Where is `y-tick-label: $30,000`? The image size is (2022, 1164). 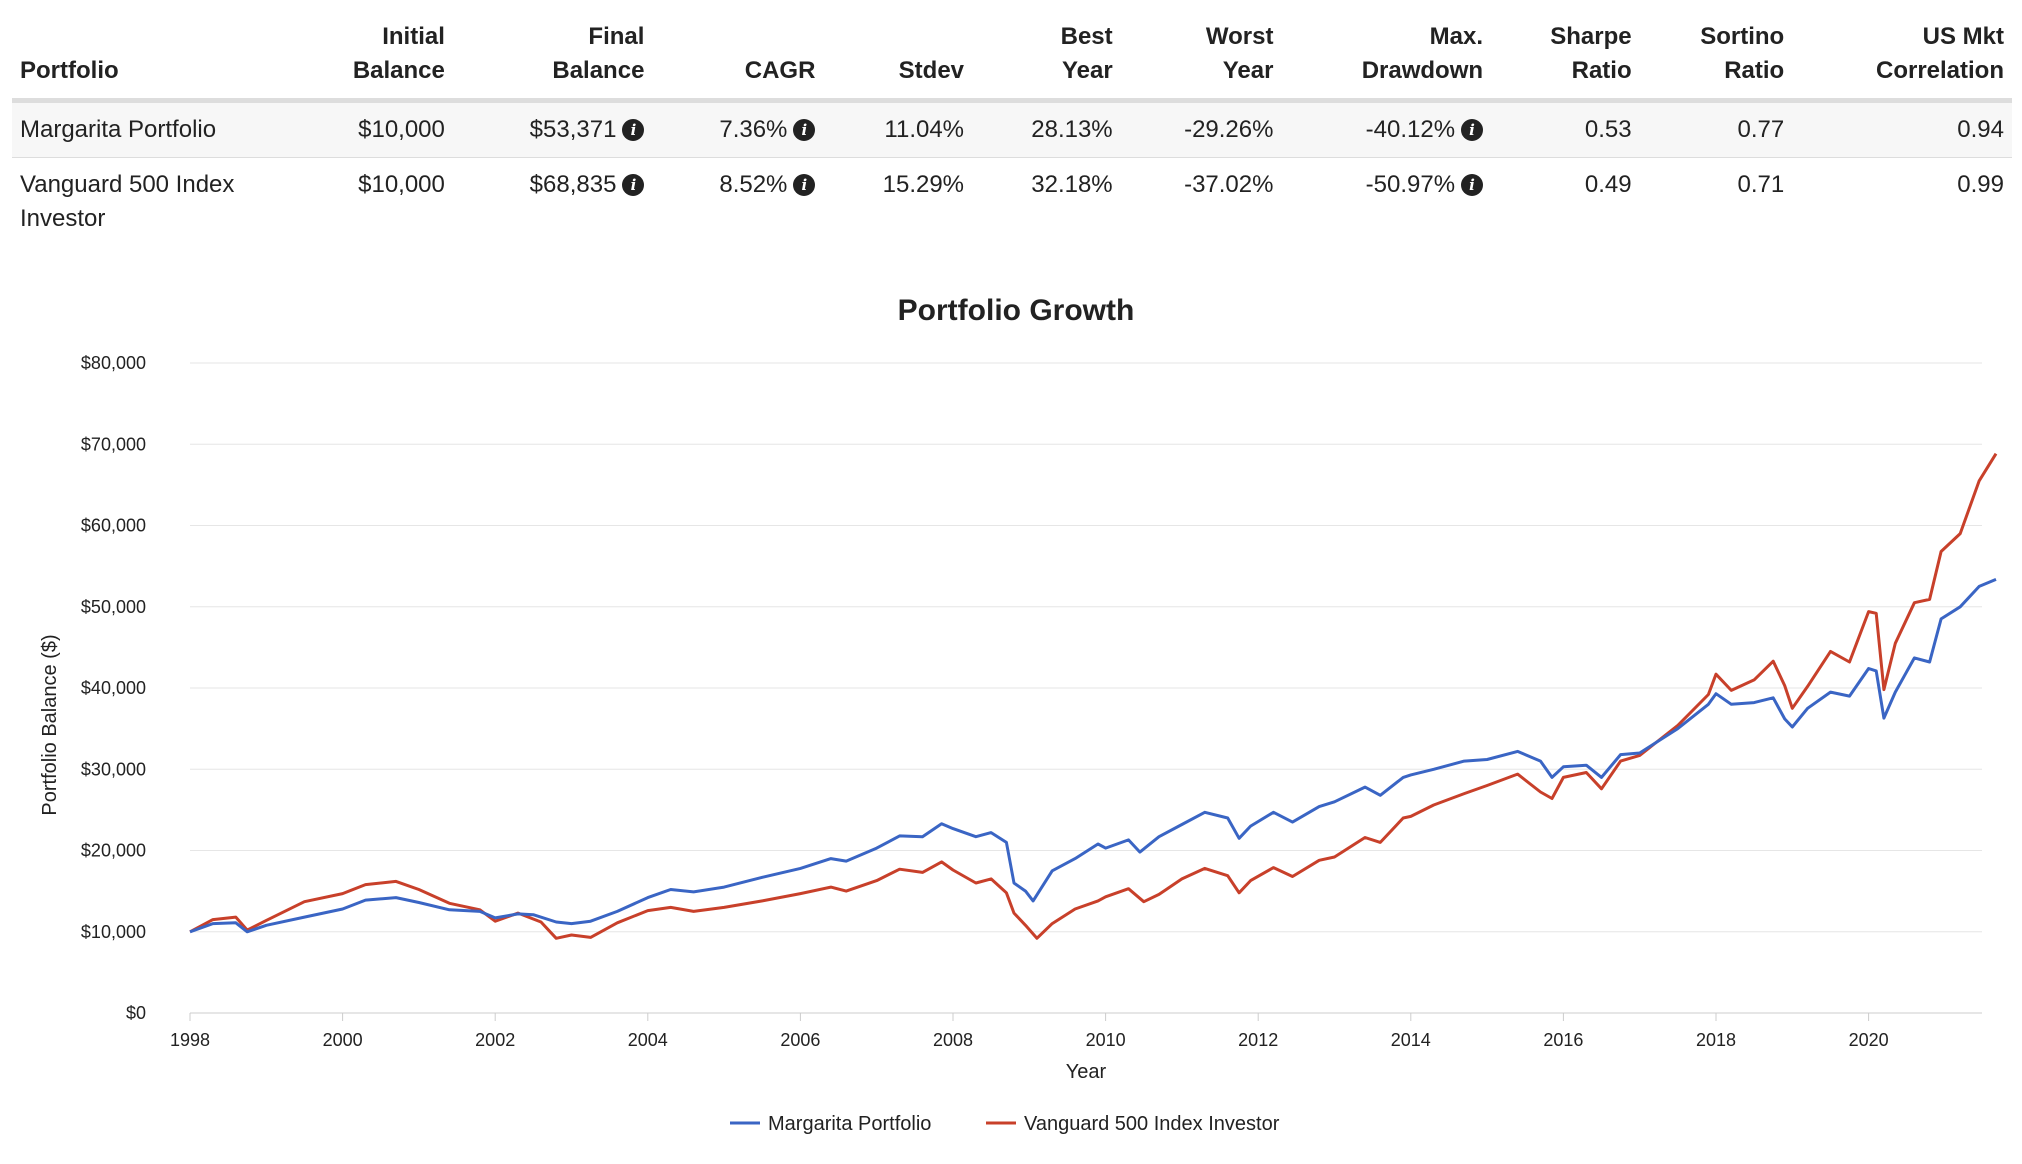 y-tick-label: $30,000 is located at coordinates (113, 769).